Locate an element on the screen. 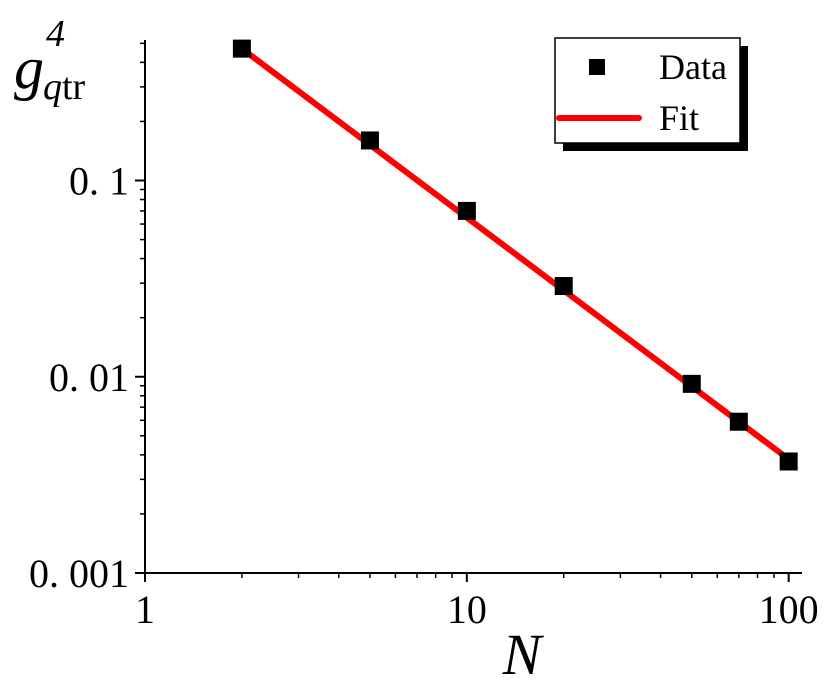 This screenshot has width=825, height=684. y-axis-label-subscript-q: q is located at coordinates (52, 87).